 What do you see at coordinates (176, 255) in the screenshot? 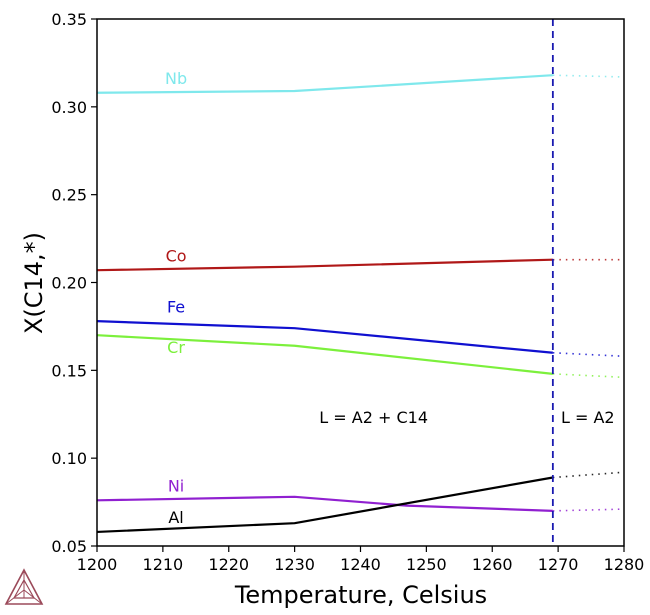
I see `series-label-co: Co` at bounding box center [176, 255].